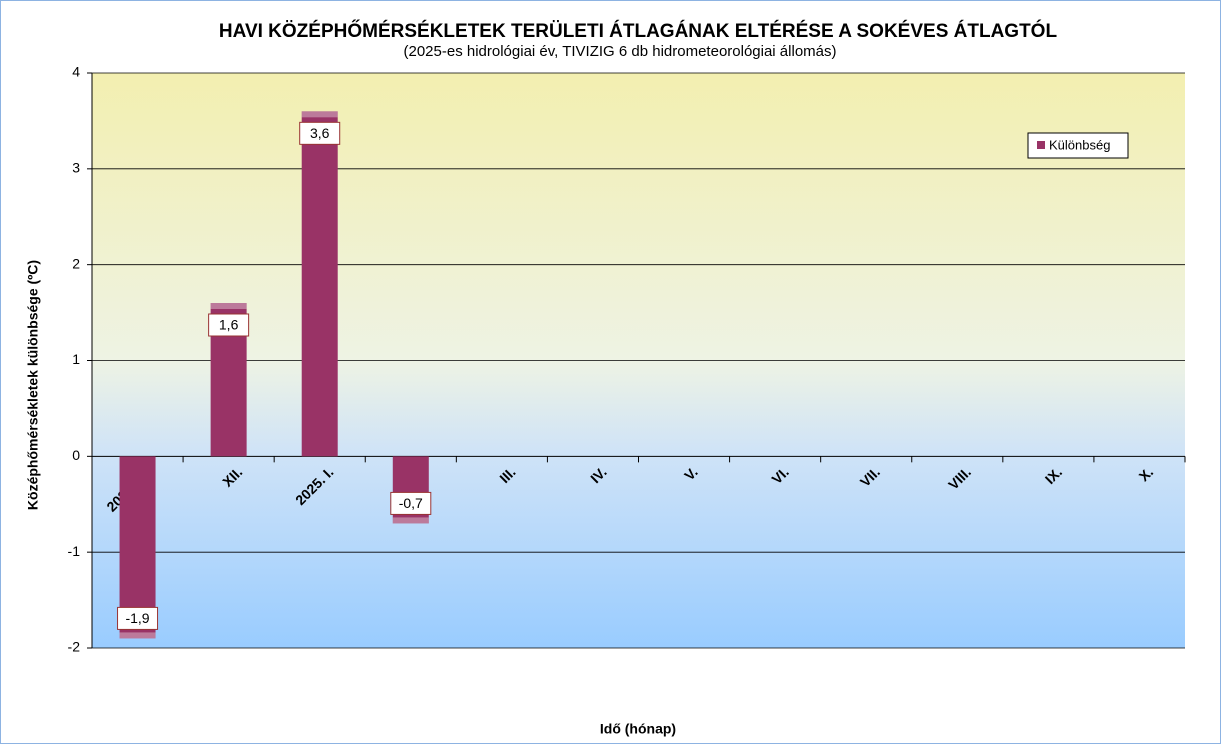 The image size is (1221, 744). I want to click on y-tick-label: -2, so click(74, 647).